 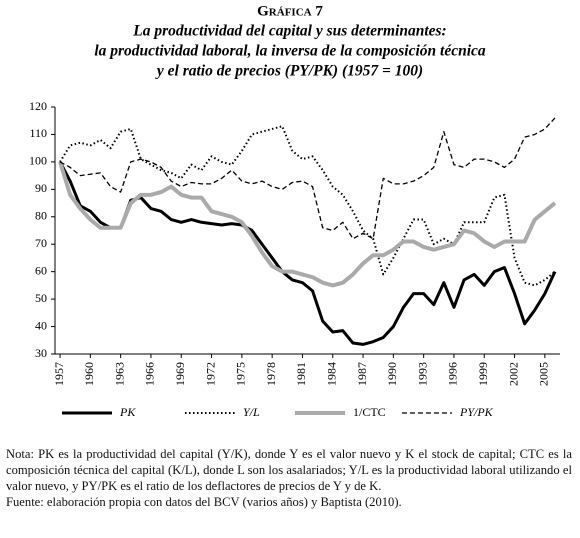 I want to click on x-tick-label: 1975, so click(x=241, y=374).